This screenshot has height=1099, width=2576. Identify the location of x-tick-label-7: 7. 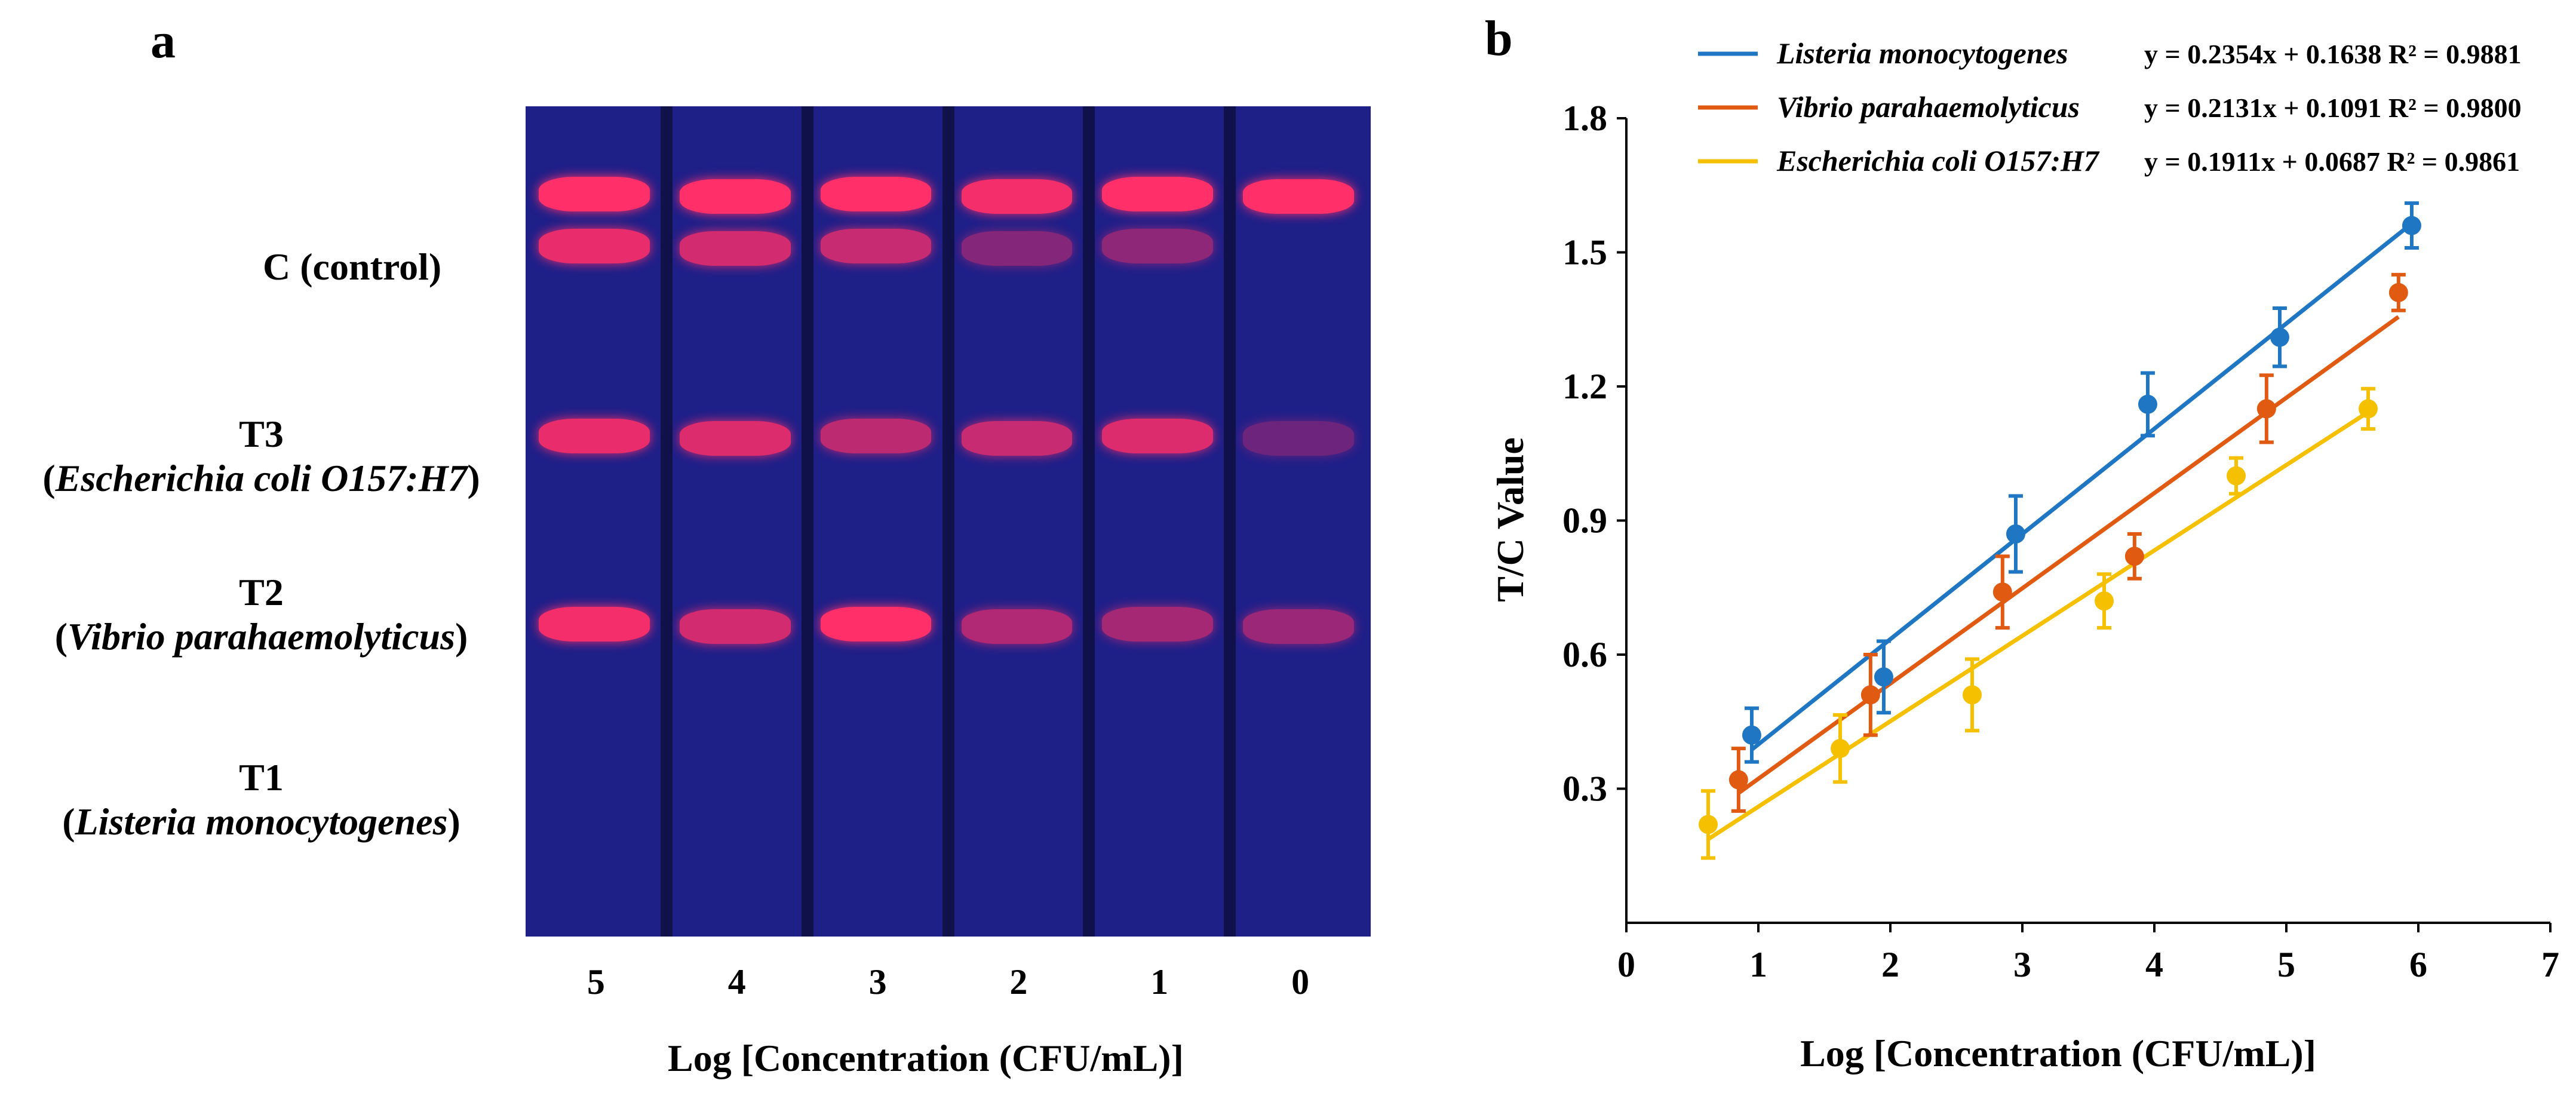
(2550, 964).